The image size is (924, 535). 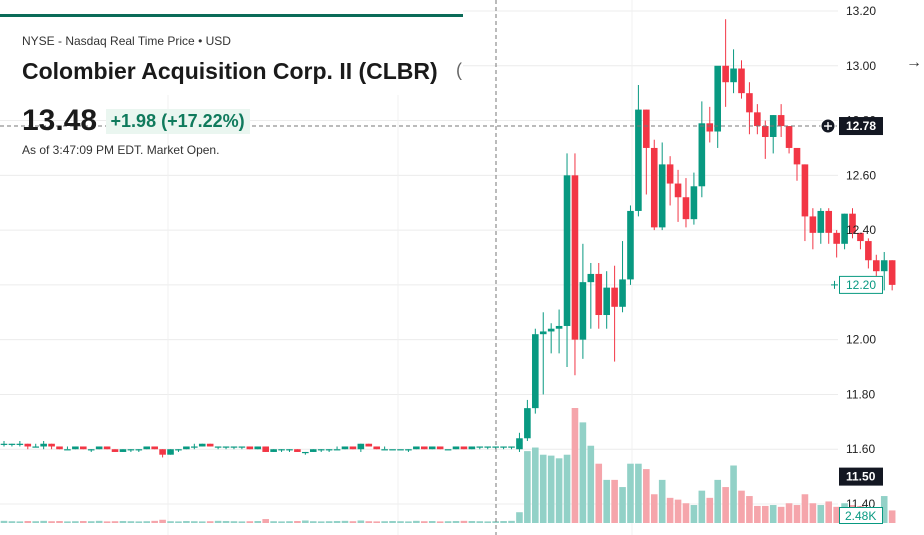 What do you see at coordinates (914, 62) in the screenshot?
I see `arrow-icon: →` at bounding box center [914, 62].